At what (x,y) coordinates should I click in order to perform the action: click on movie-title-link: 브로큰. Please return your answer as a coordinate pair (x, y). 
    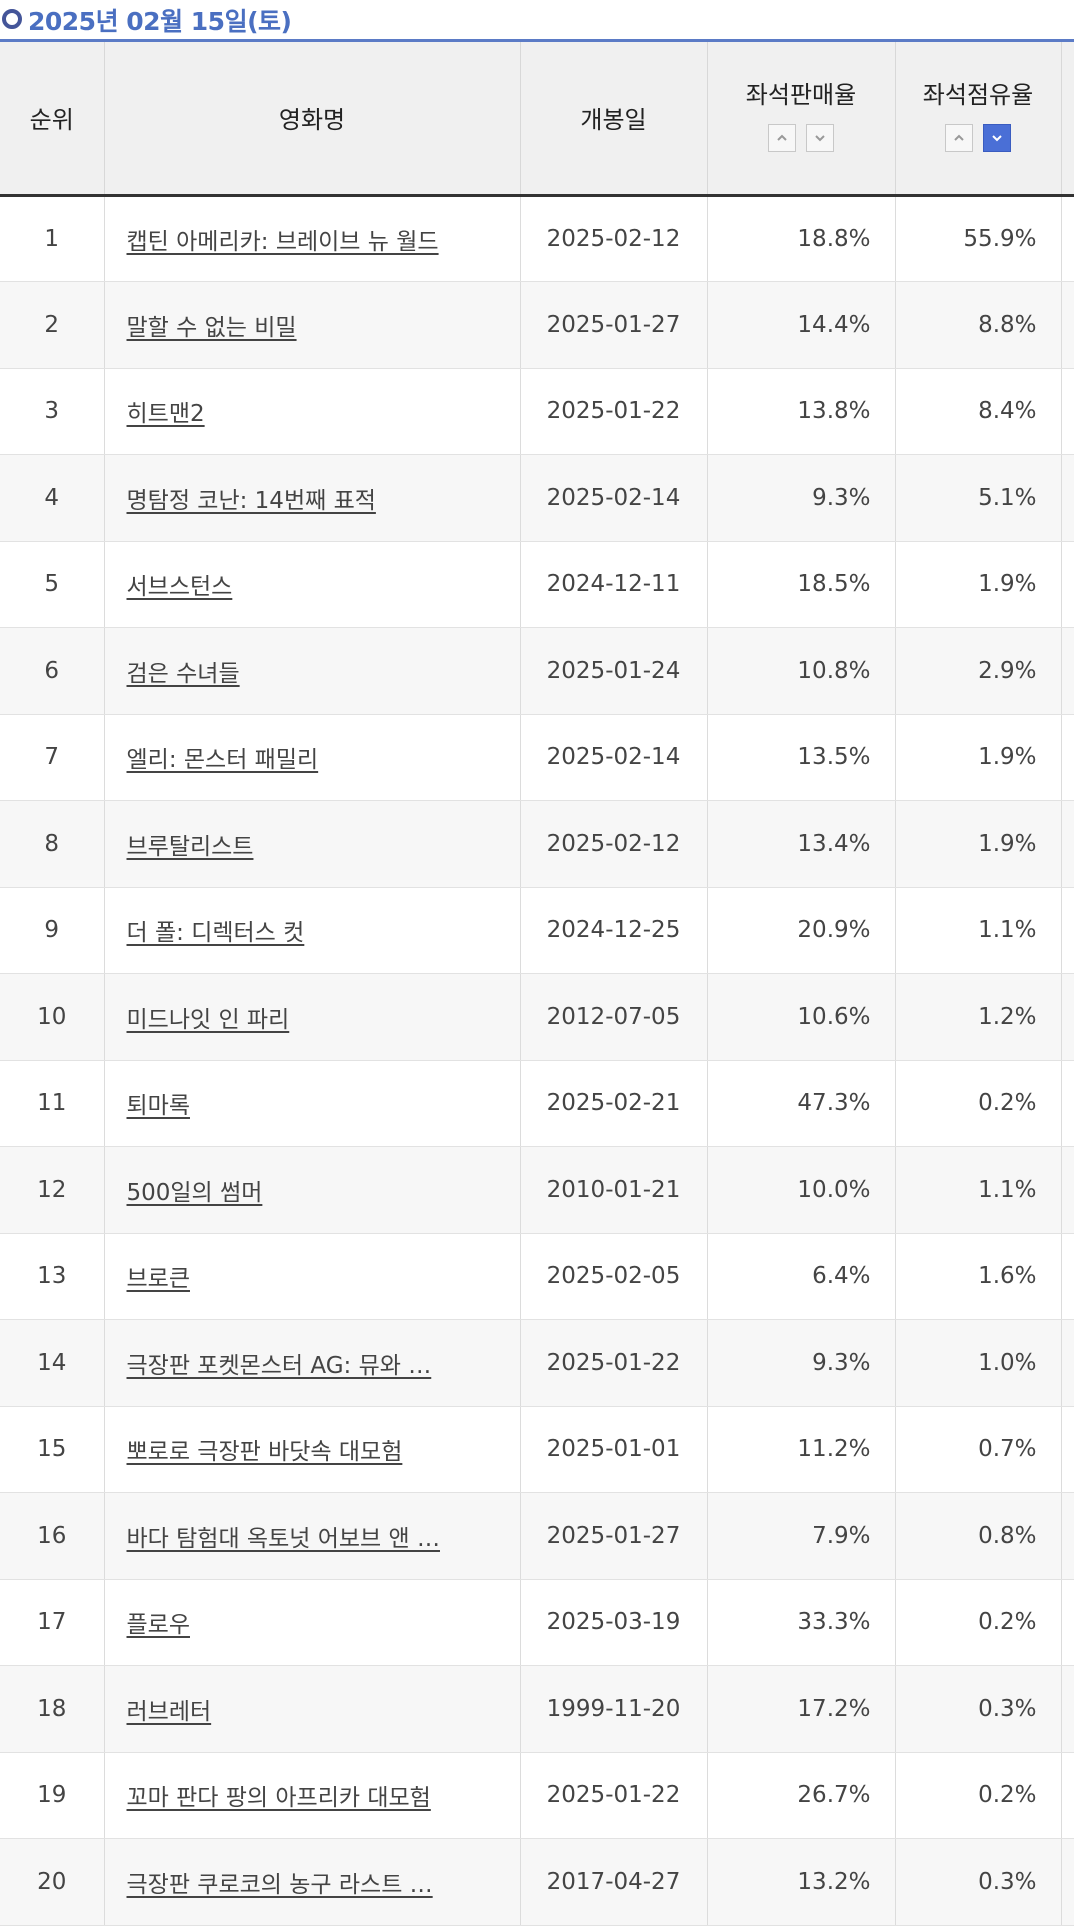
    Looking at the image, I should click on (158, 1279).